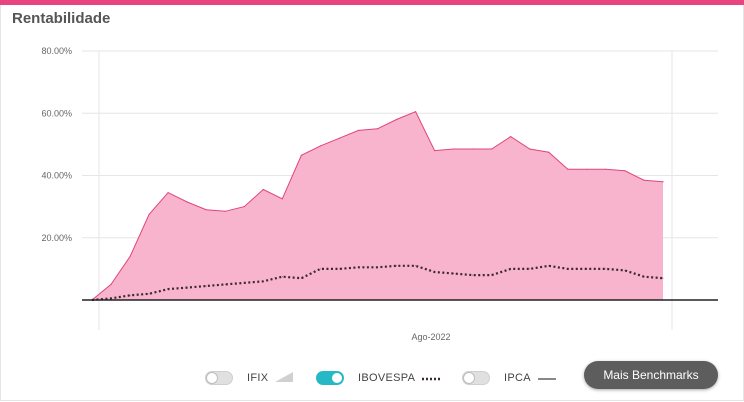 This screenshot has width=744, height=402. Describe the element at coordinates (546, 378) in the screenshot. I see `solid-line-icon` at that location.